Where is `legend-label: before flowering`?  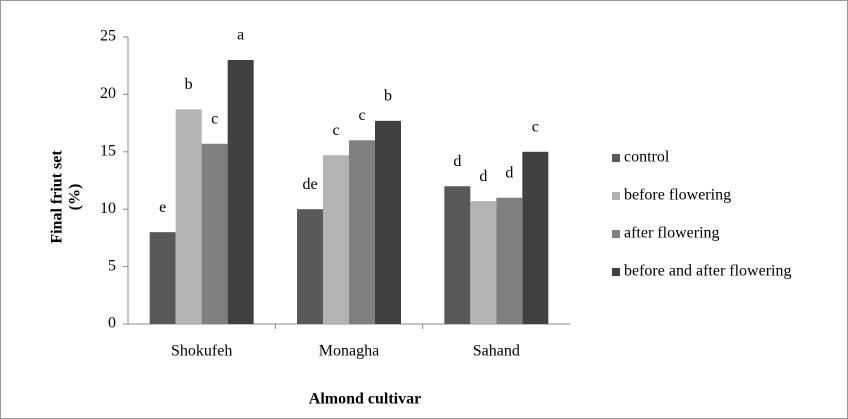
legend-label: before flowering is located at coordinates (677, 195).